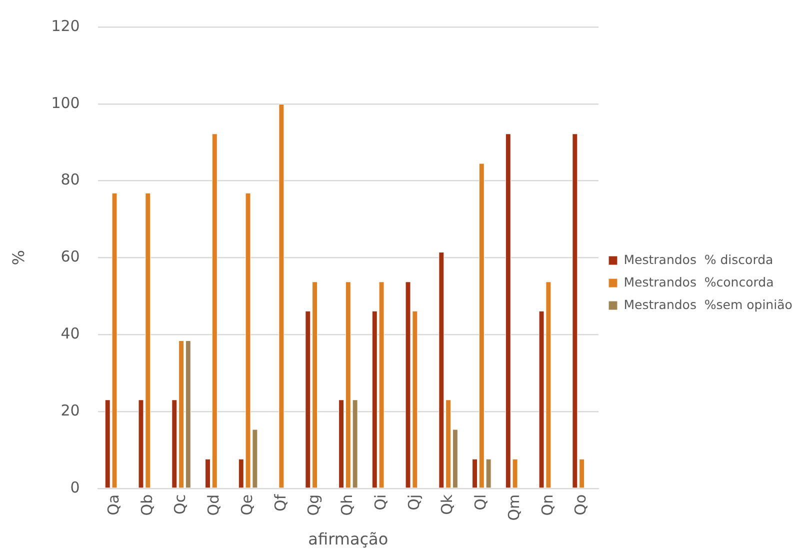 The image size is (798, 558). Describe the element at coordinates (70, 410) in the screenshot. I see `y-tick-label: 20` at that location.